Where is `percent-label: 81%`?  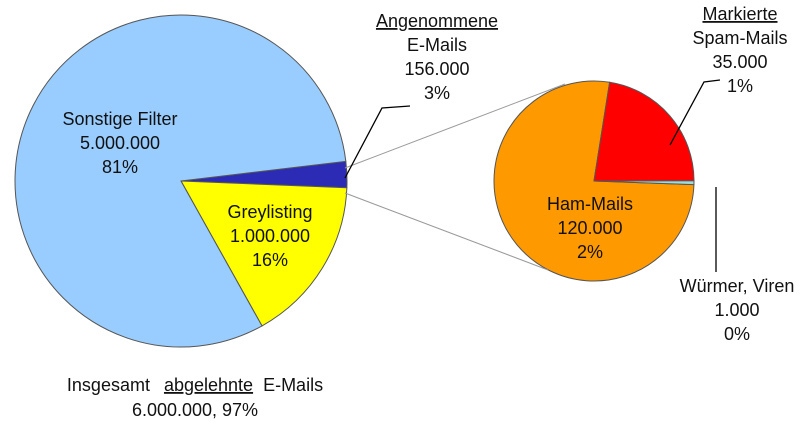
percent-label: 81% is located at coordinates (120, 167).